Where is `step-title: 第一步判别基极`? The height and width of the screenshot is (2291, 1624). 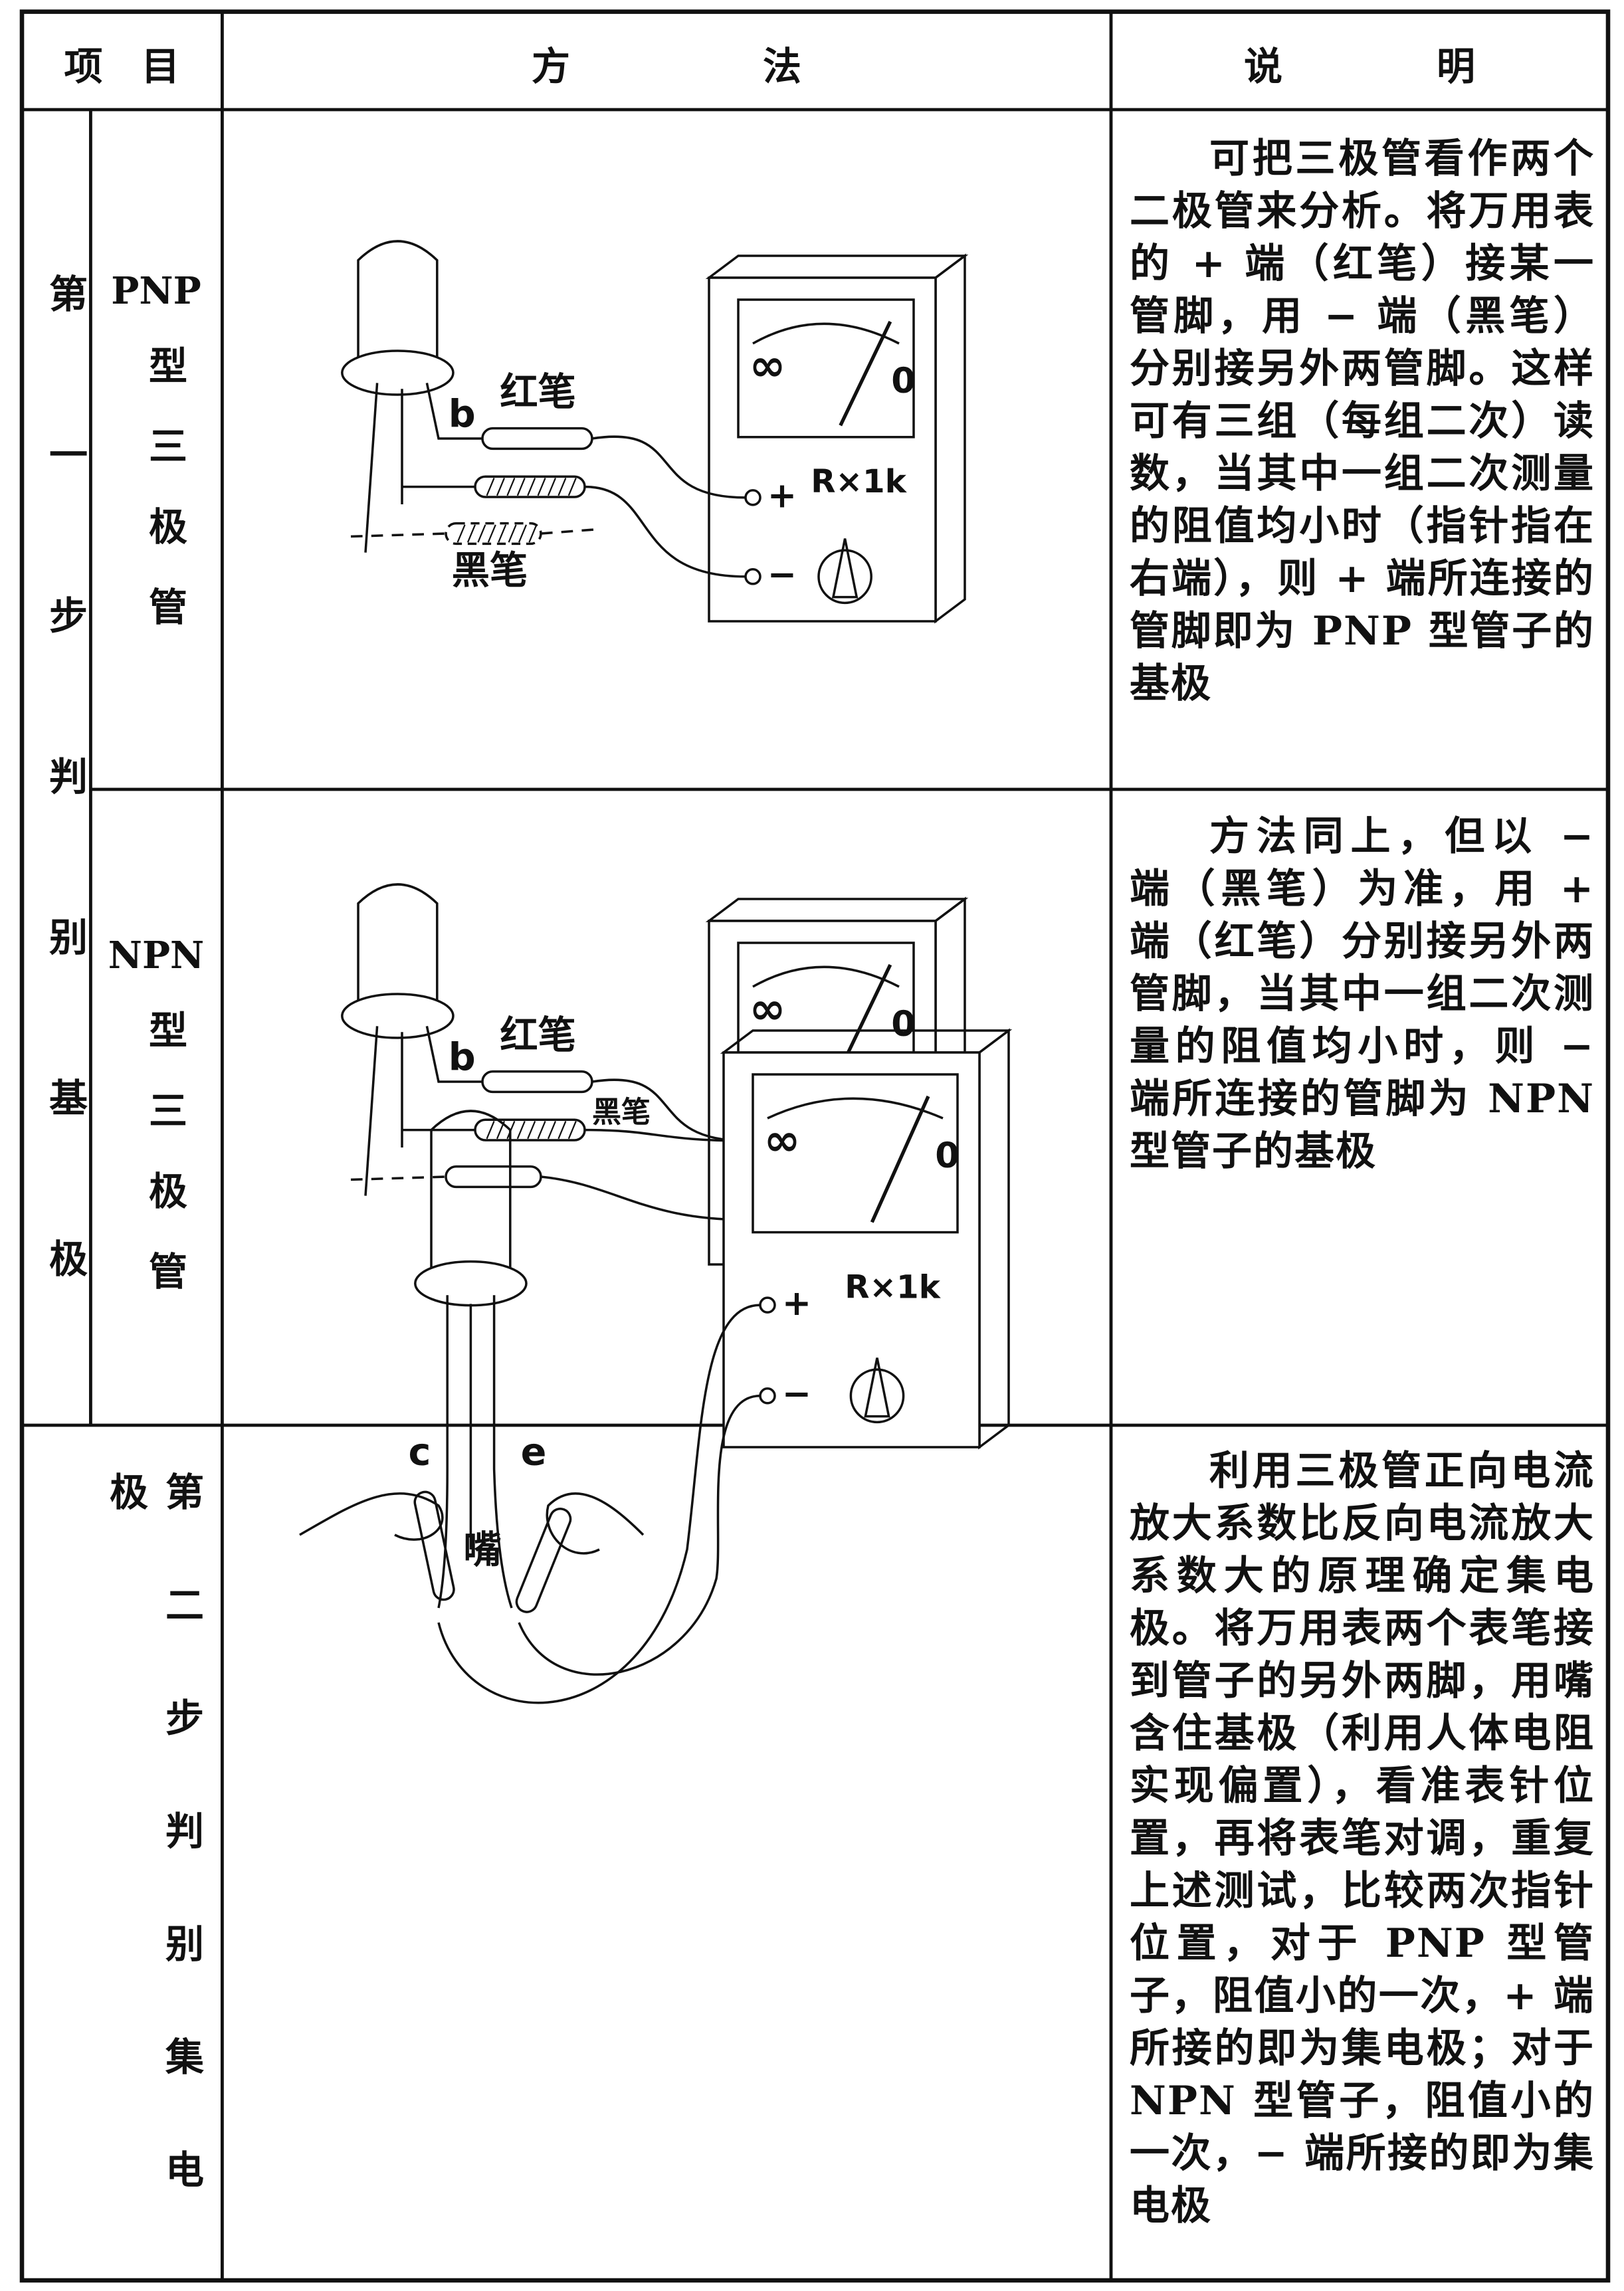
step-title: 第一步判别基极 is located at coordinates (65, 836).